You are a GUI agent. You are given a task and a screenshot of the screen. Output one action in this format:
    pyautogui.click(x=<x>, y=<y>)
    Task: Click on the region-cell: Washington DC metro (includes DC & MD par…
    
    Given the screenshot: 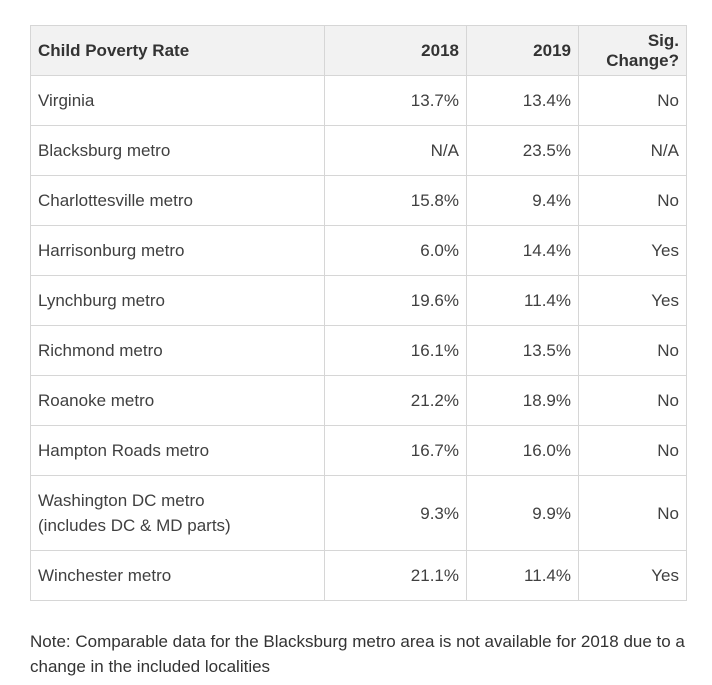 What is the action you would take?
    pyautogui.click(x=177, y=513)
    